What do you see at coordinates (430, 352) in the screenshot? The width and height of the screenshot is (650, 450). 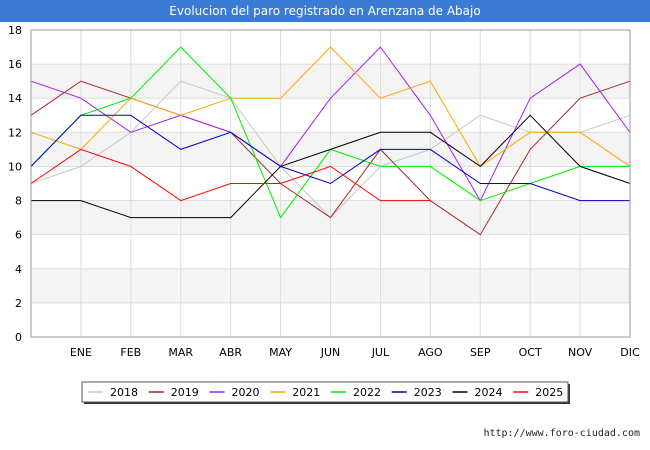 I see `x-tick-label: AGO` at bounding box center [430, 352].